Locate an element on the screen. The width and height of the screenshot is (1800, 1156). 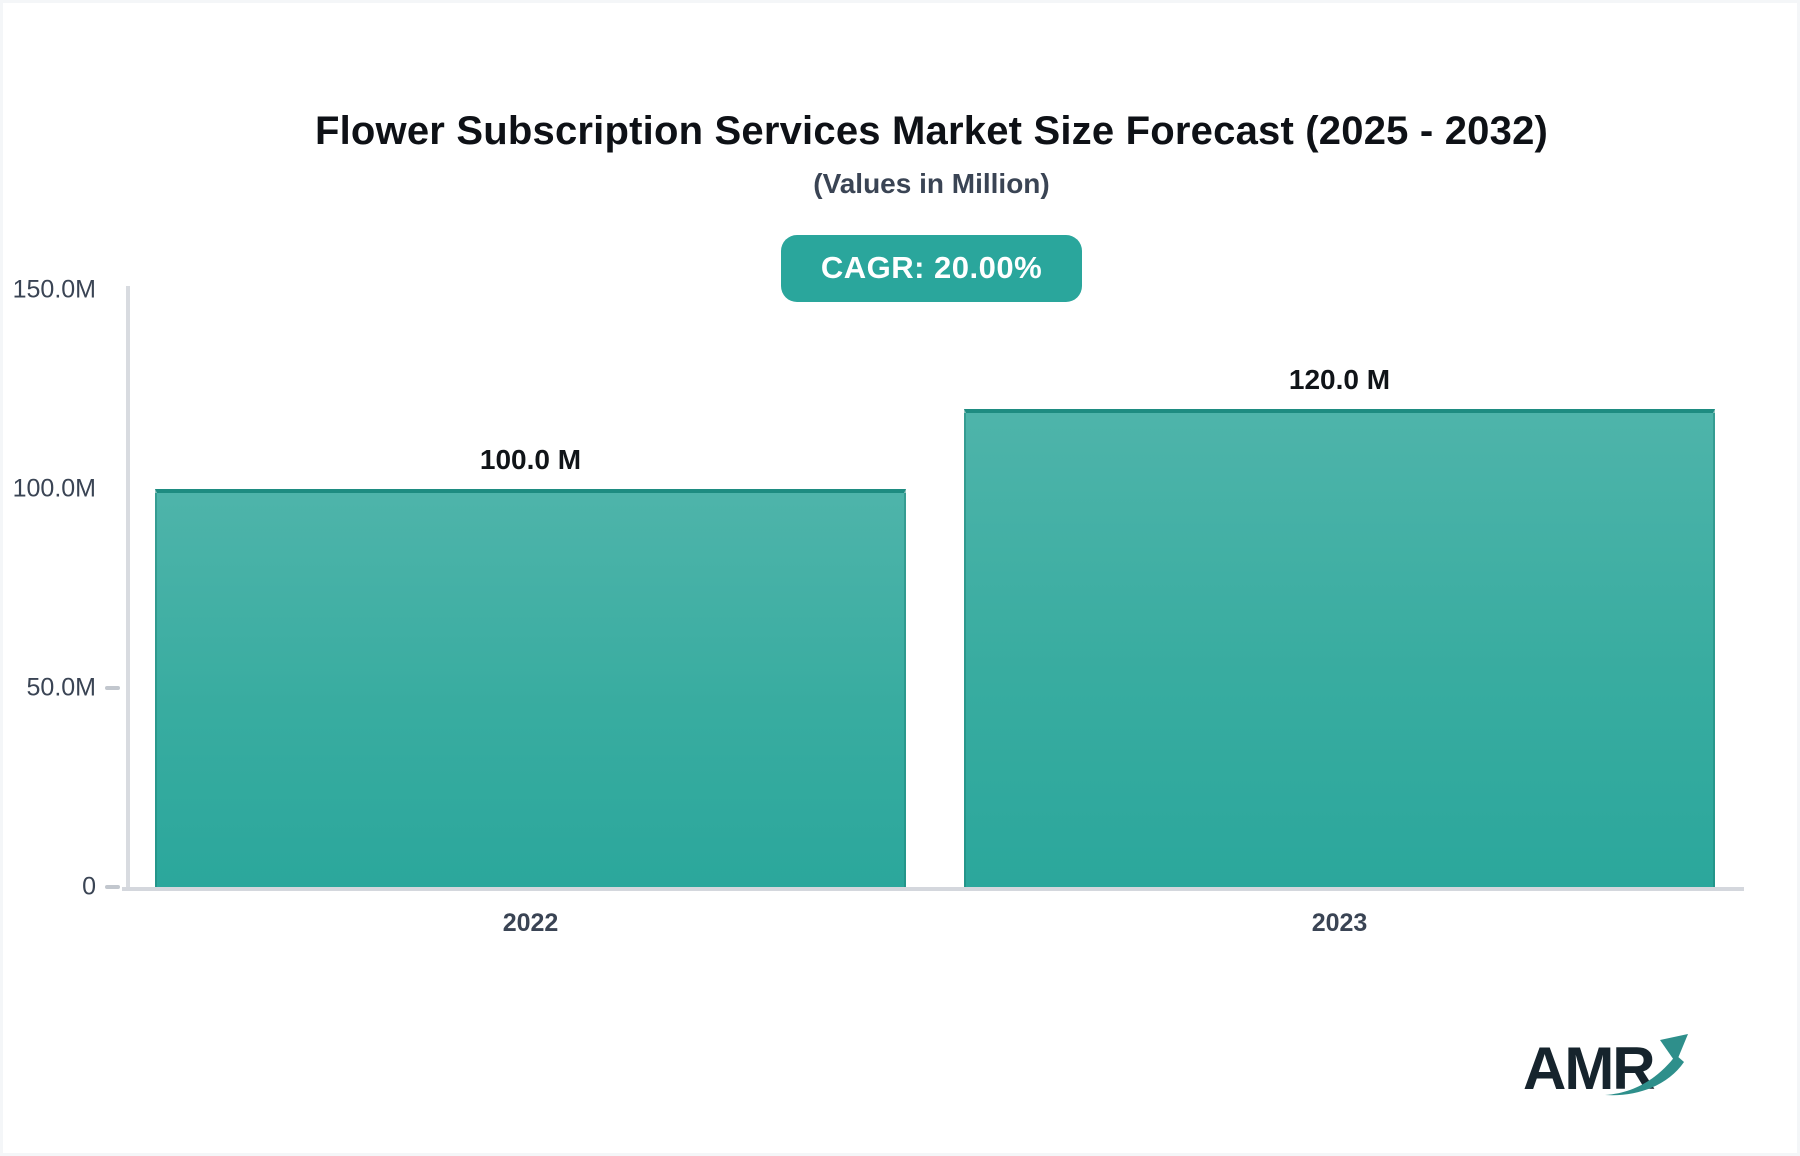
y-tick-label: 150.0M is located at coordinates (54, 289).